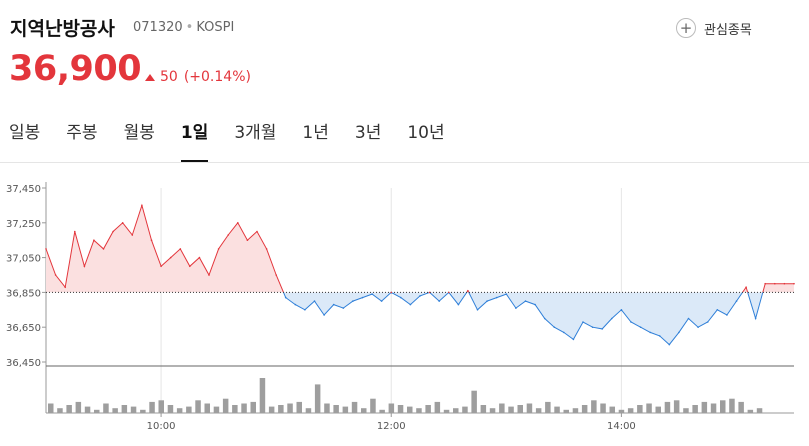 This screenshot has height=446, width=809. What do you see at coordinates (158, 27) in the screenshot?
I see `stock-code: 071320` at bounding box center [158, 27].